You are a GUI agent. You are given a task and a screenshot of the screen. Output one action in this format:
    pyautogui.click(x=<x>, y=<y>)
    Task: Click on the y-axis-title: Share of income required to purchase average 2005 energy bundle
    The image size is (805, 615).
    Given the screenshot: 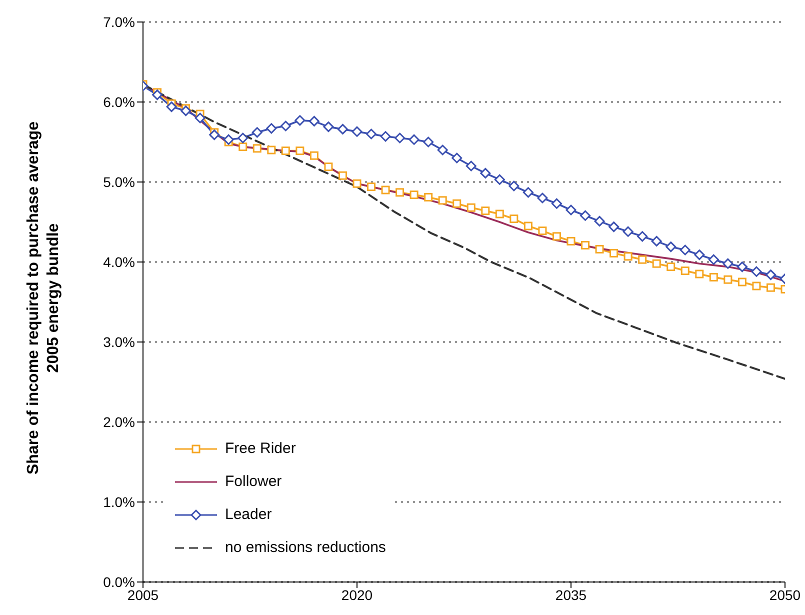 What is the action you would take?
    pyautogui.click(x=43, y=298)
    